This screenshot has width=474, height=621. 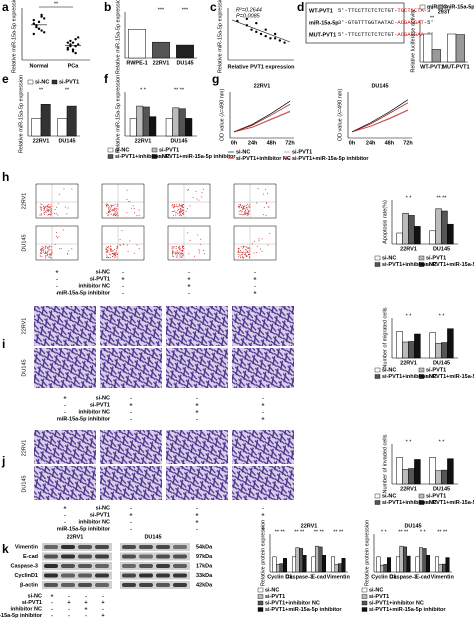 I want to click on micrograph, so click(x=131, y=326).